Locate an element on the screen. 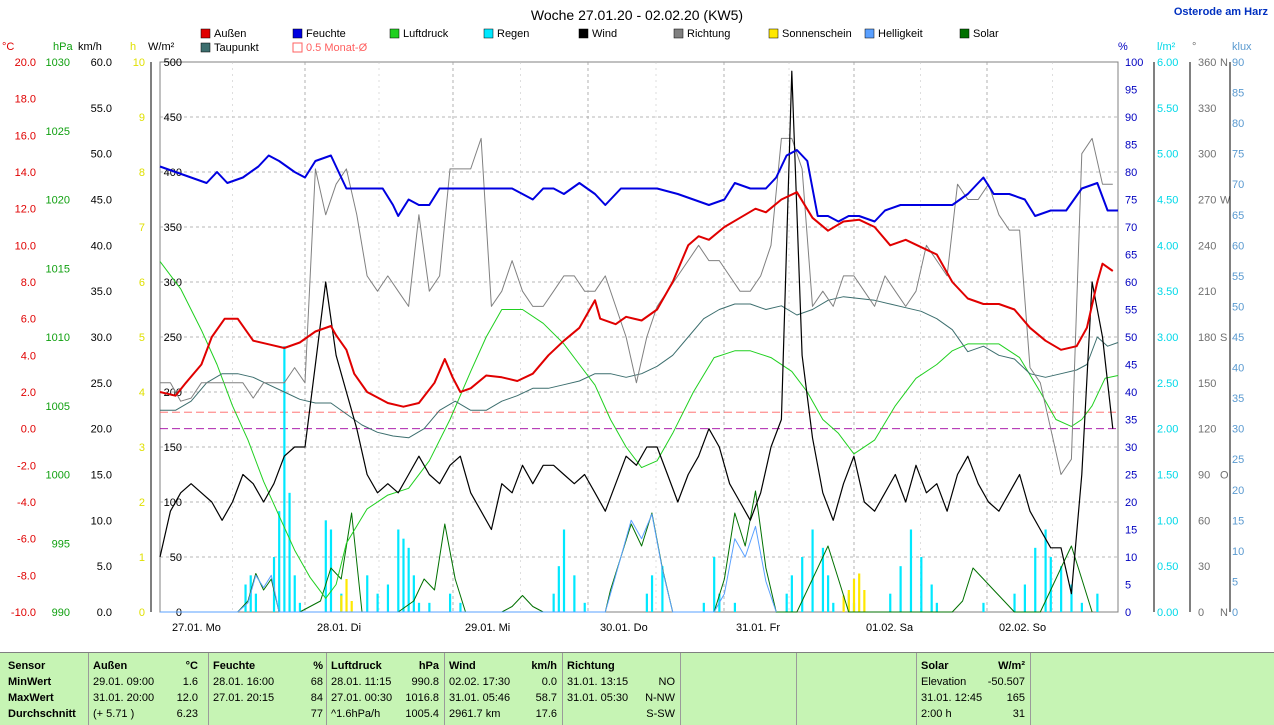 This screenshot has height=725, width=1274. stats-time: 27.01. 20:15 is located at coordinates (244, 698).